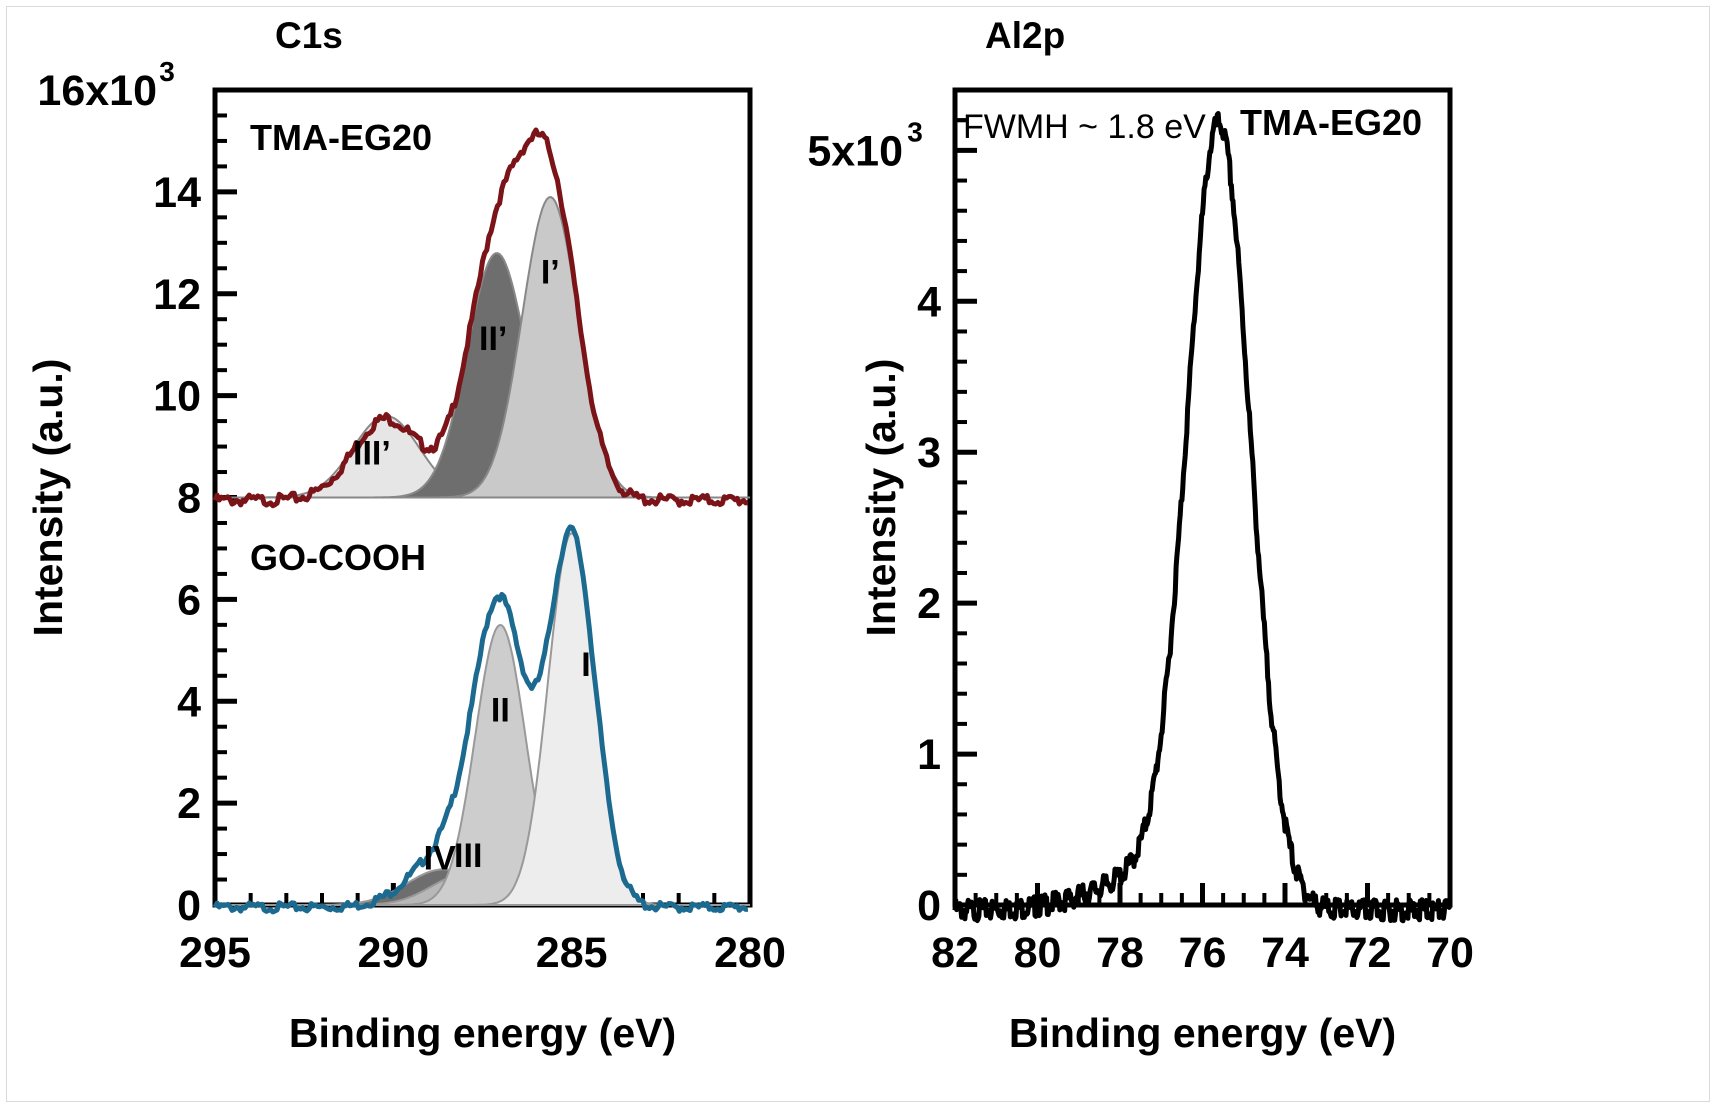 This screenshot has width=1718, height=1110. Describe the element at coordinates (1025, 35) in the screenshot. I see `right-panel-title-text: Al2p` at that location.